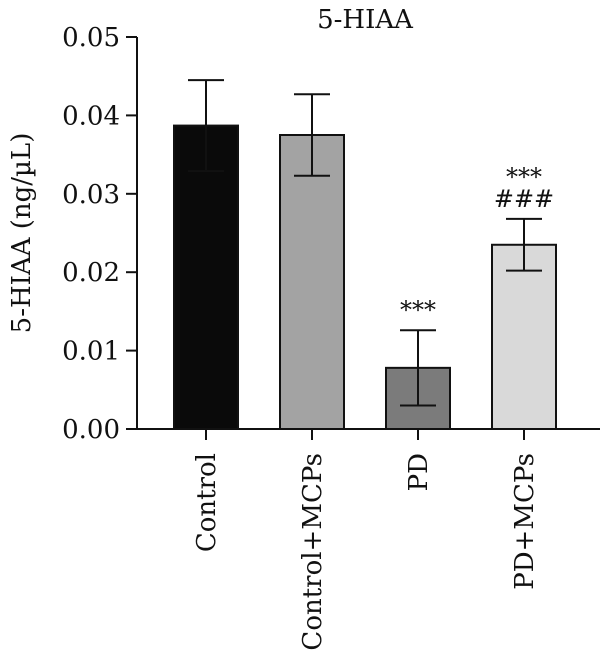 The image size is (600, 659). I want to click on bar-control-mcps, so click(312, 282).